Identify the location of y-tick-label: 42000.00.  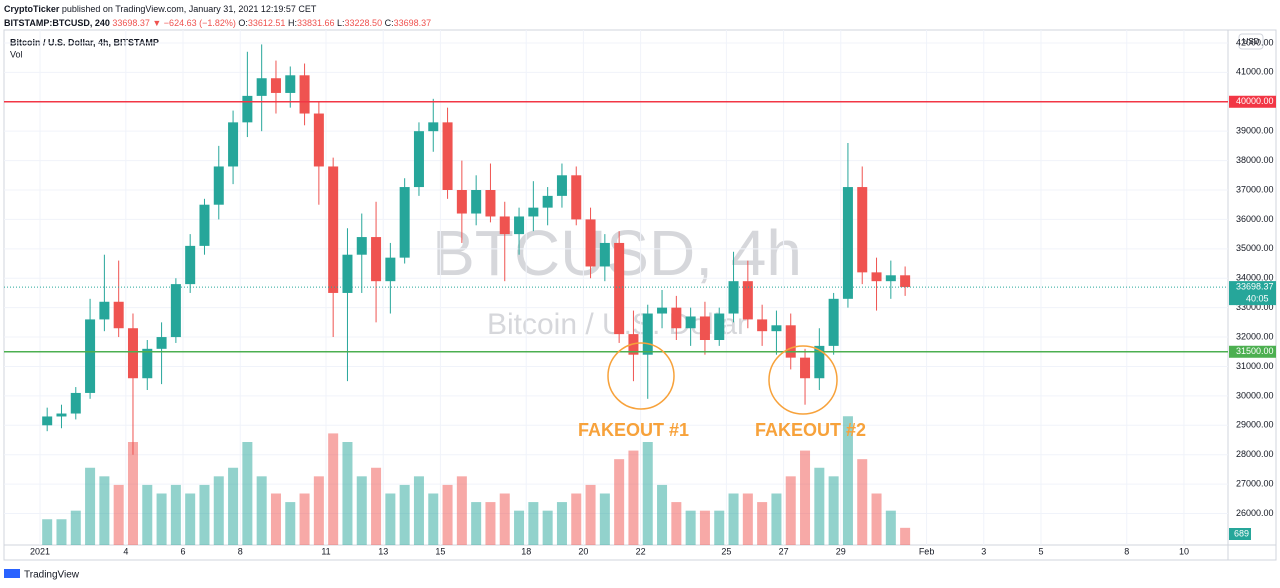
(1255, 42).